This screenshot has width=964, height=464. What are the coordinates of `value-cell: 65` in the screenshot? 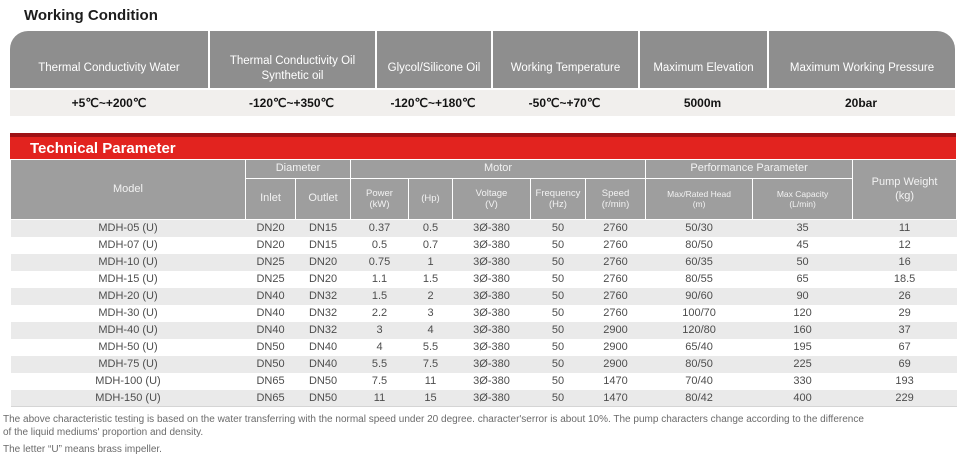 It's located at (802, 279).